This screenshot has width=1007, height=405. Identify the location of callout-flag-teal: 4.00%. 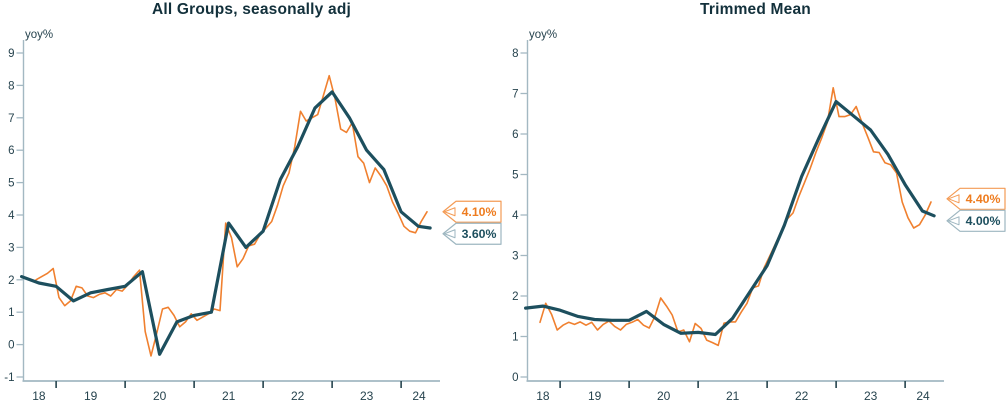
(976, 220).